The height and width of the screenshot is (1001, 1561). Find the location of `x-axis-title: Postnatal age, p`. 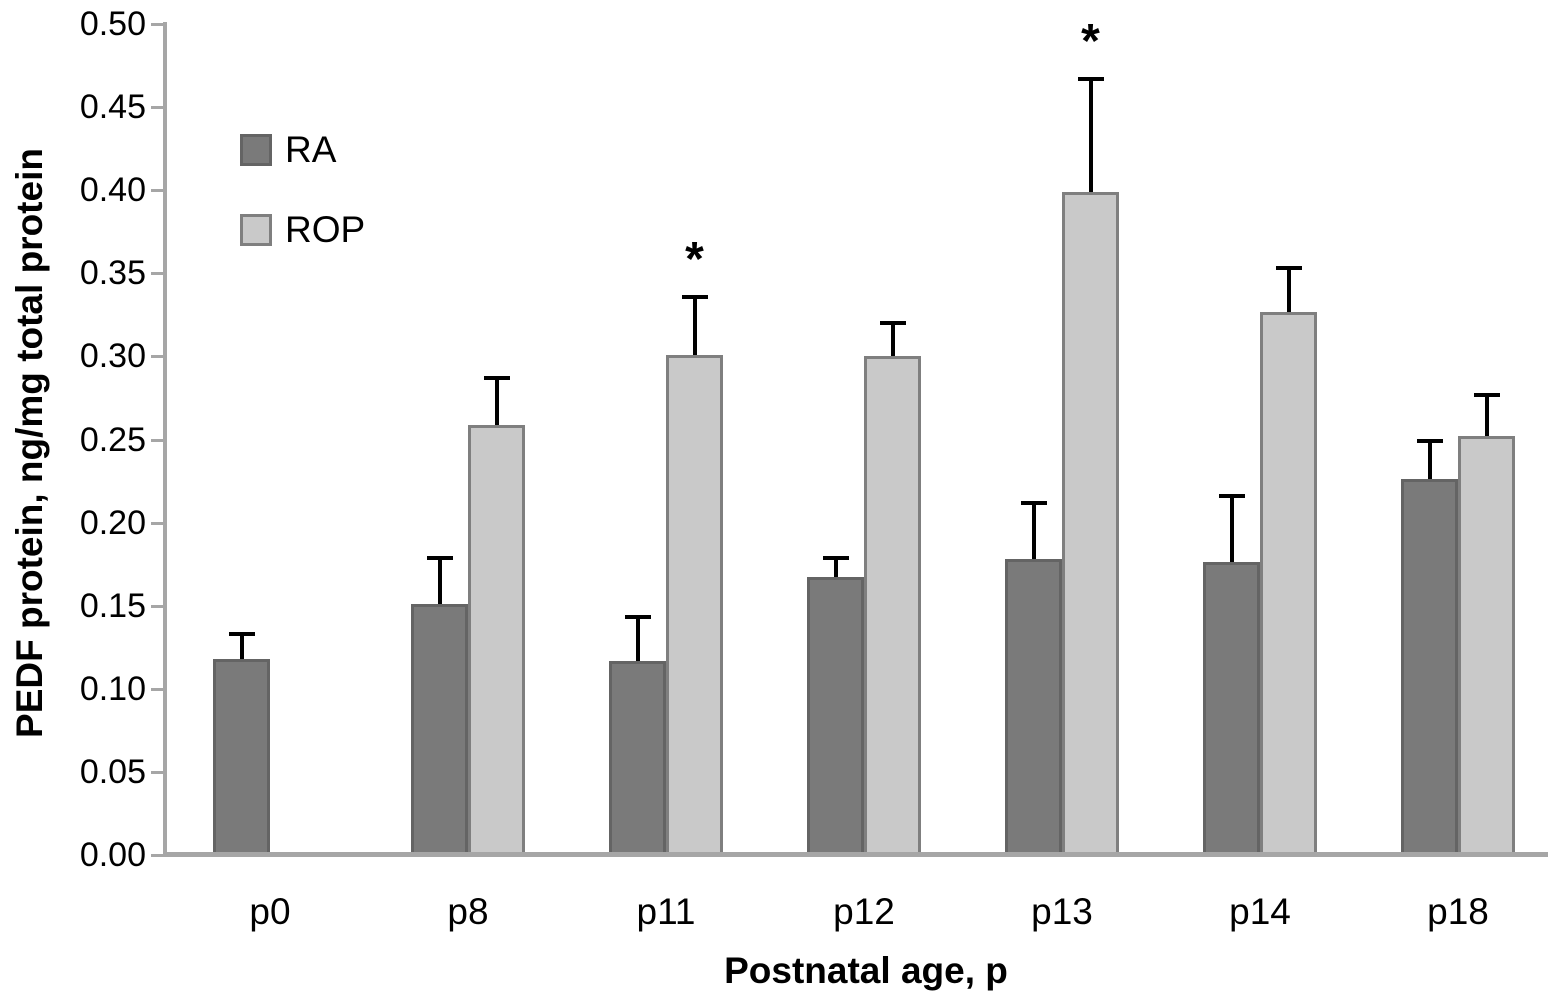

x-axis-title: Postnatal age, p is located at coordinates (866, 970).